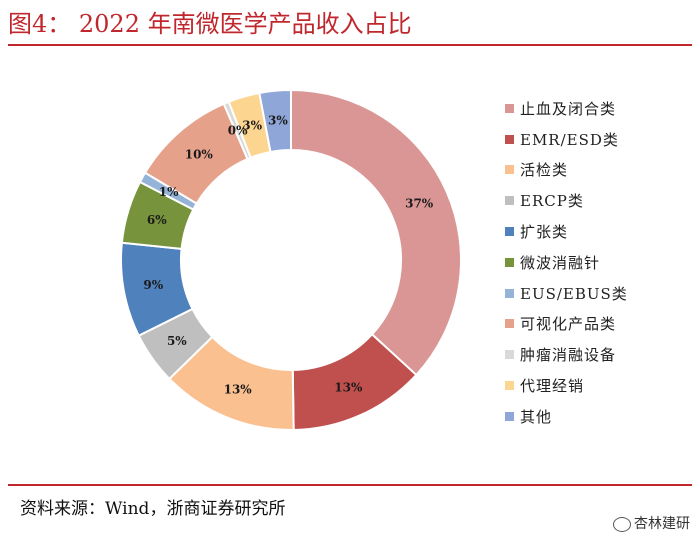 The height and width of the screenshot is (551, 700). Describe the element at coordinates (419, 204) in the screenshot. I see `slice-label-1: 37%` at that location.